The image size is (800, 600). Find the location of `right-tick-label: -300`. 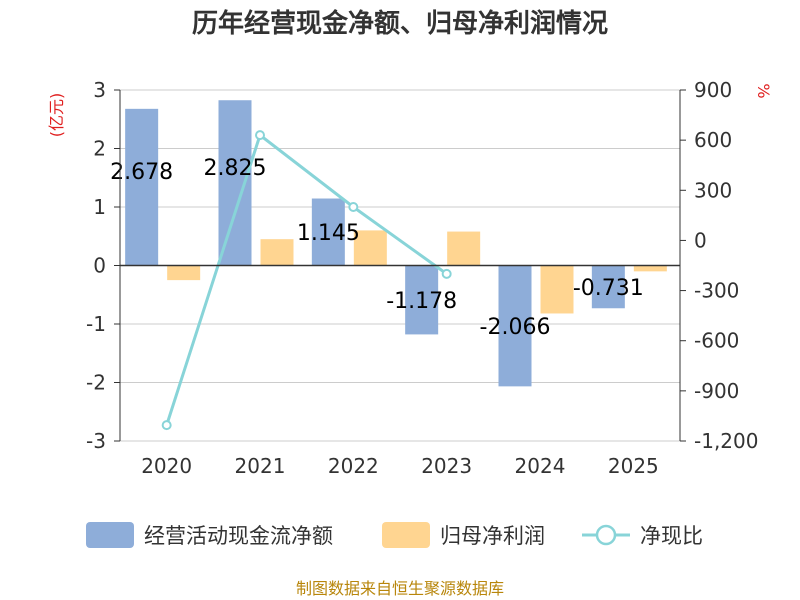

right-tick-label: -300 is located at coordinates (716, 291).